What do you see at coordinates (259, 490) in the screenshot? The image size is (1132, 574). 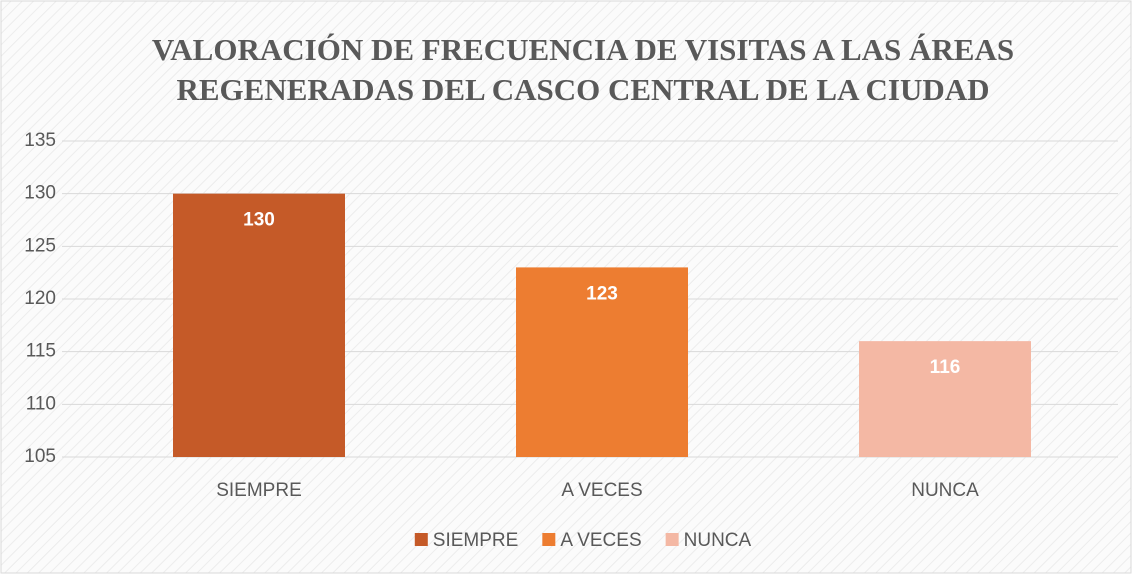 I see `x-tick-label: SIEMPRE` at bounding box center [259, 490].